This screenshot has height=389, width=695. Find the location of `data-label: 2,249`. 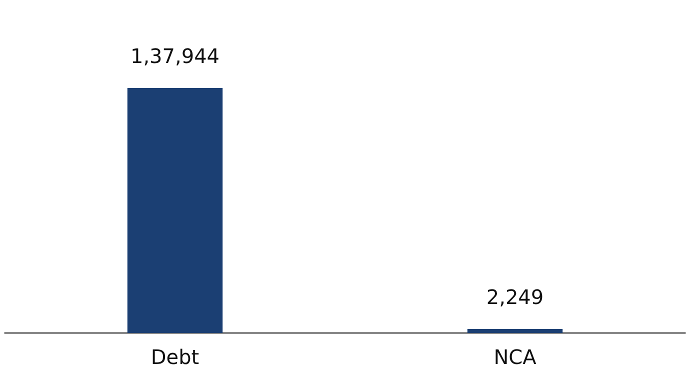

data-label: 2,249 is located at coordinates (515, 297).